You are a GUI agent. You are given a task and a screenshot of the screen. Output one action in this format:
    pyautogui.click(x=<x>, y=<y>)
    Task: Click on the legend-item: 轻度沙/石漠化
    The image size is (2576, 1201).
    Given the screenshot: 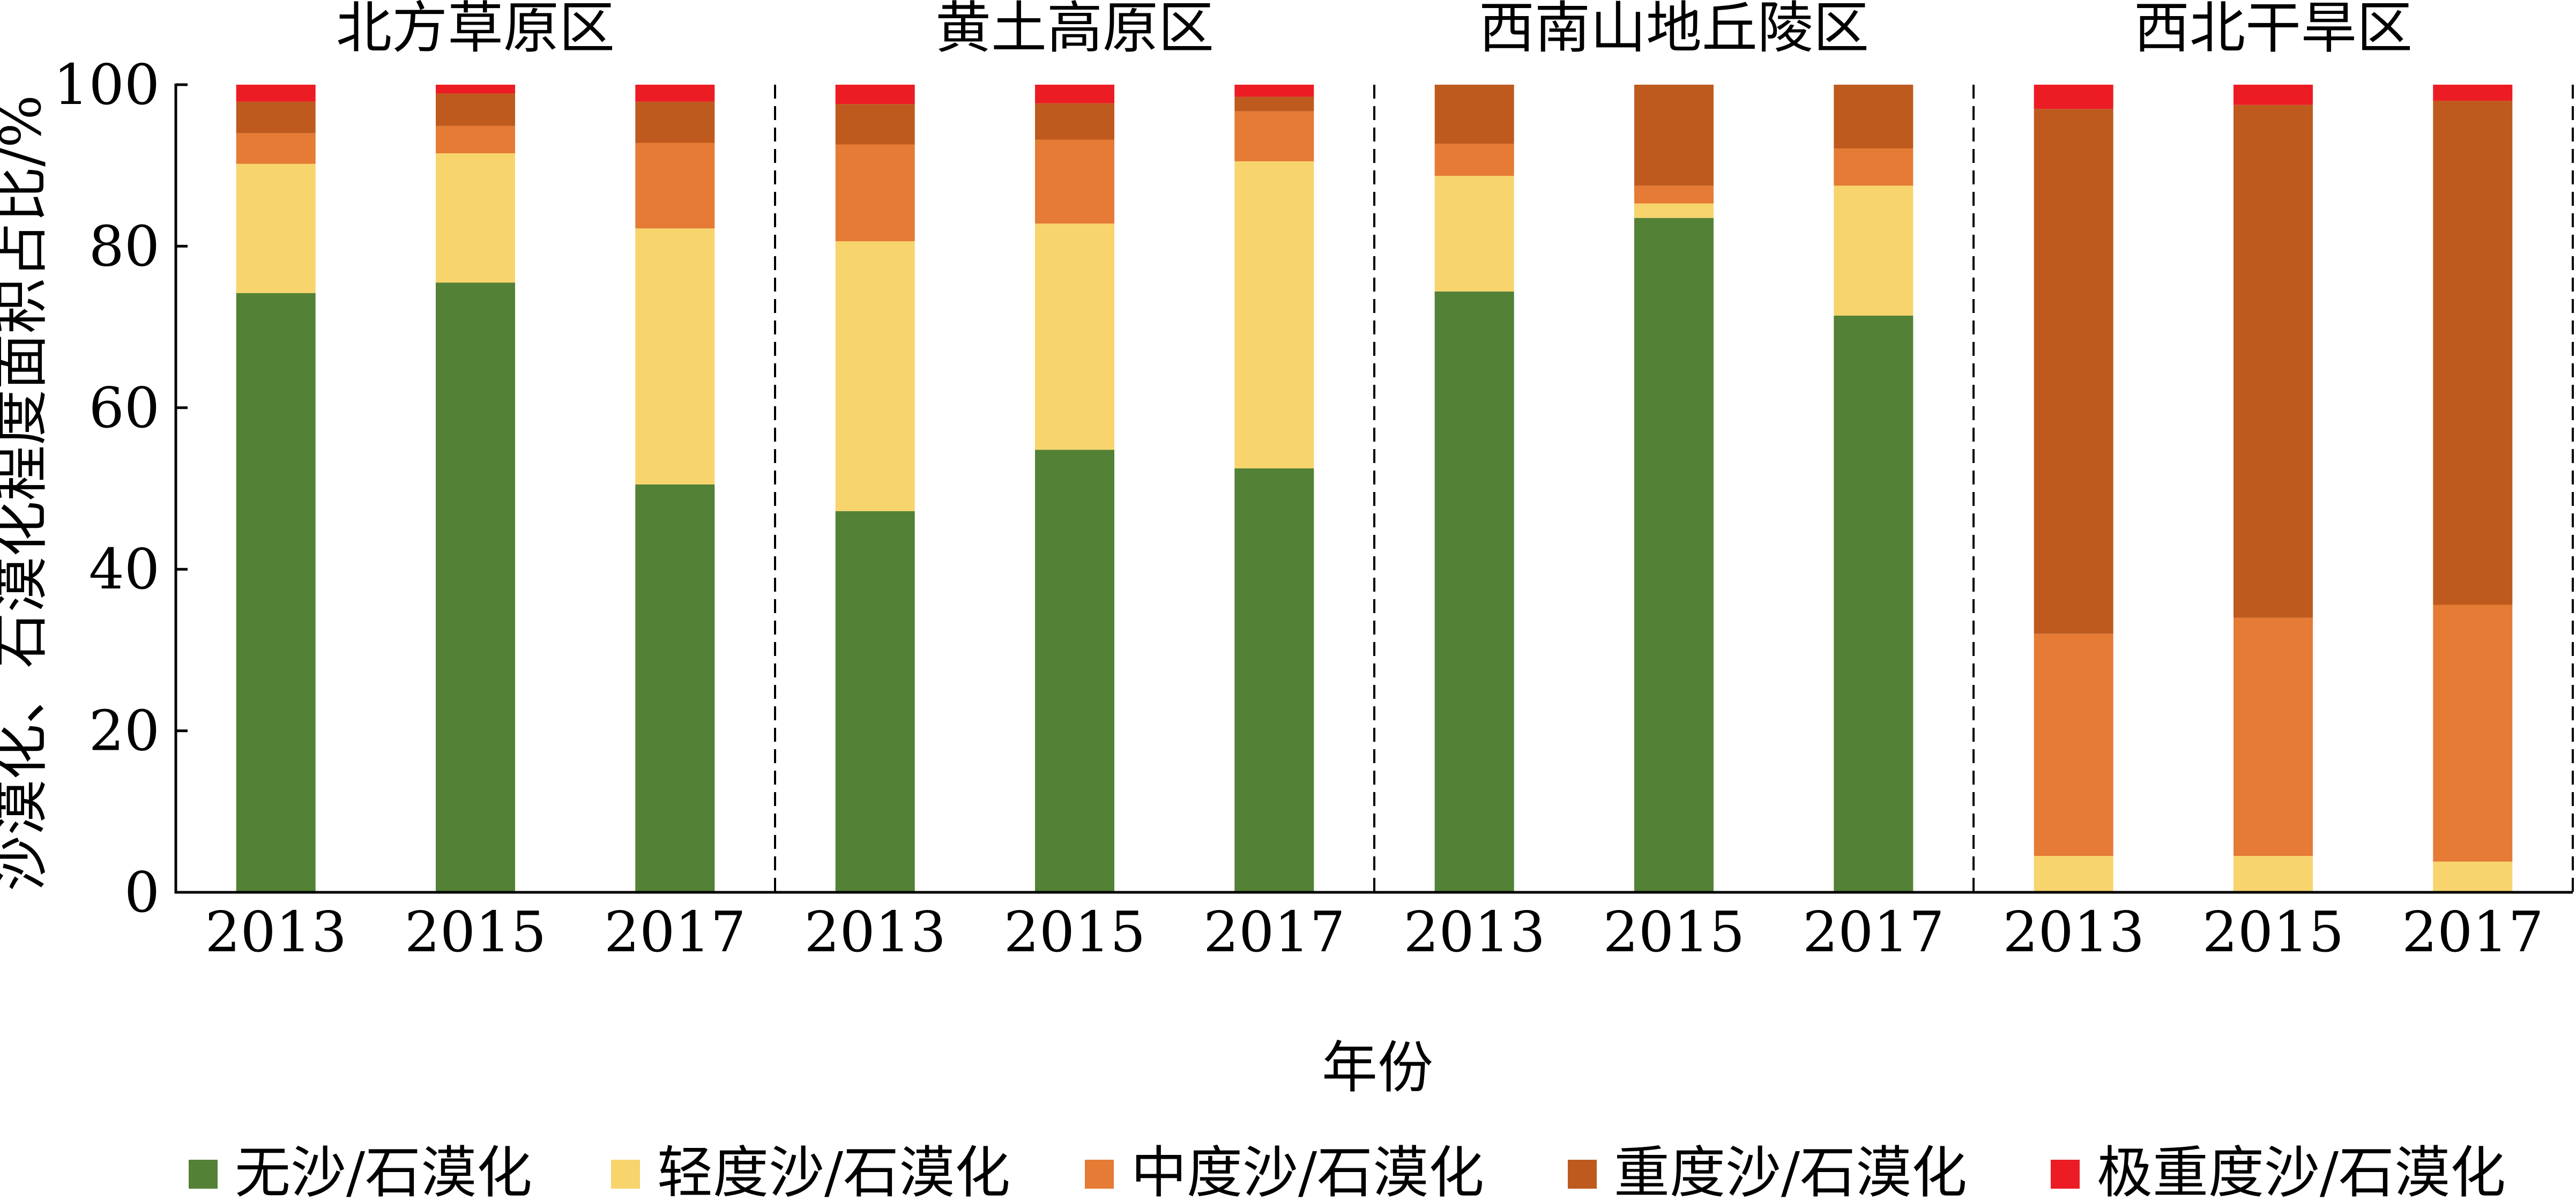 What is the action you would take?
    pyautogui.click(x=810, y=1170)
    